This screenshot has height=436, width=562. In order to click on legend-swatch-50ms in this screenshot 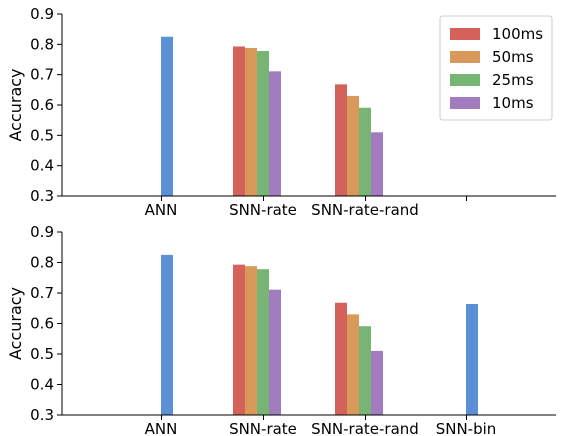, I will do `click(465, 57)`.